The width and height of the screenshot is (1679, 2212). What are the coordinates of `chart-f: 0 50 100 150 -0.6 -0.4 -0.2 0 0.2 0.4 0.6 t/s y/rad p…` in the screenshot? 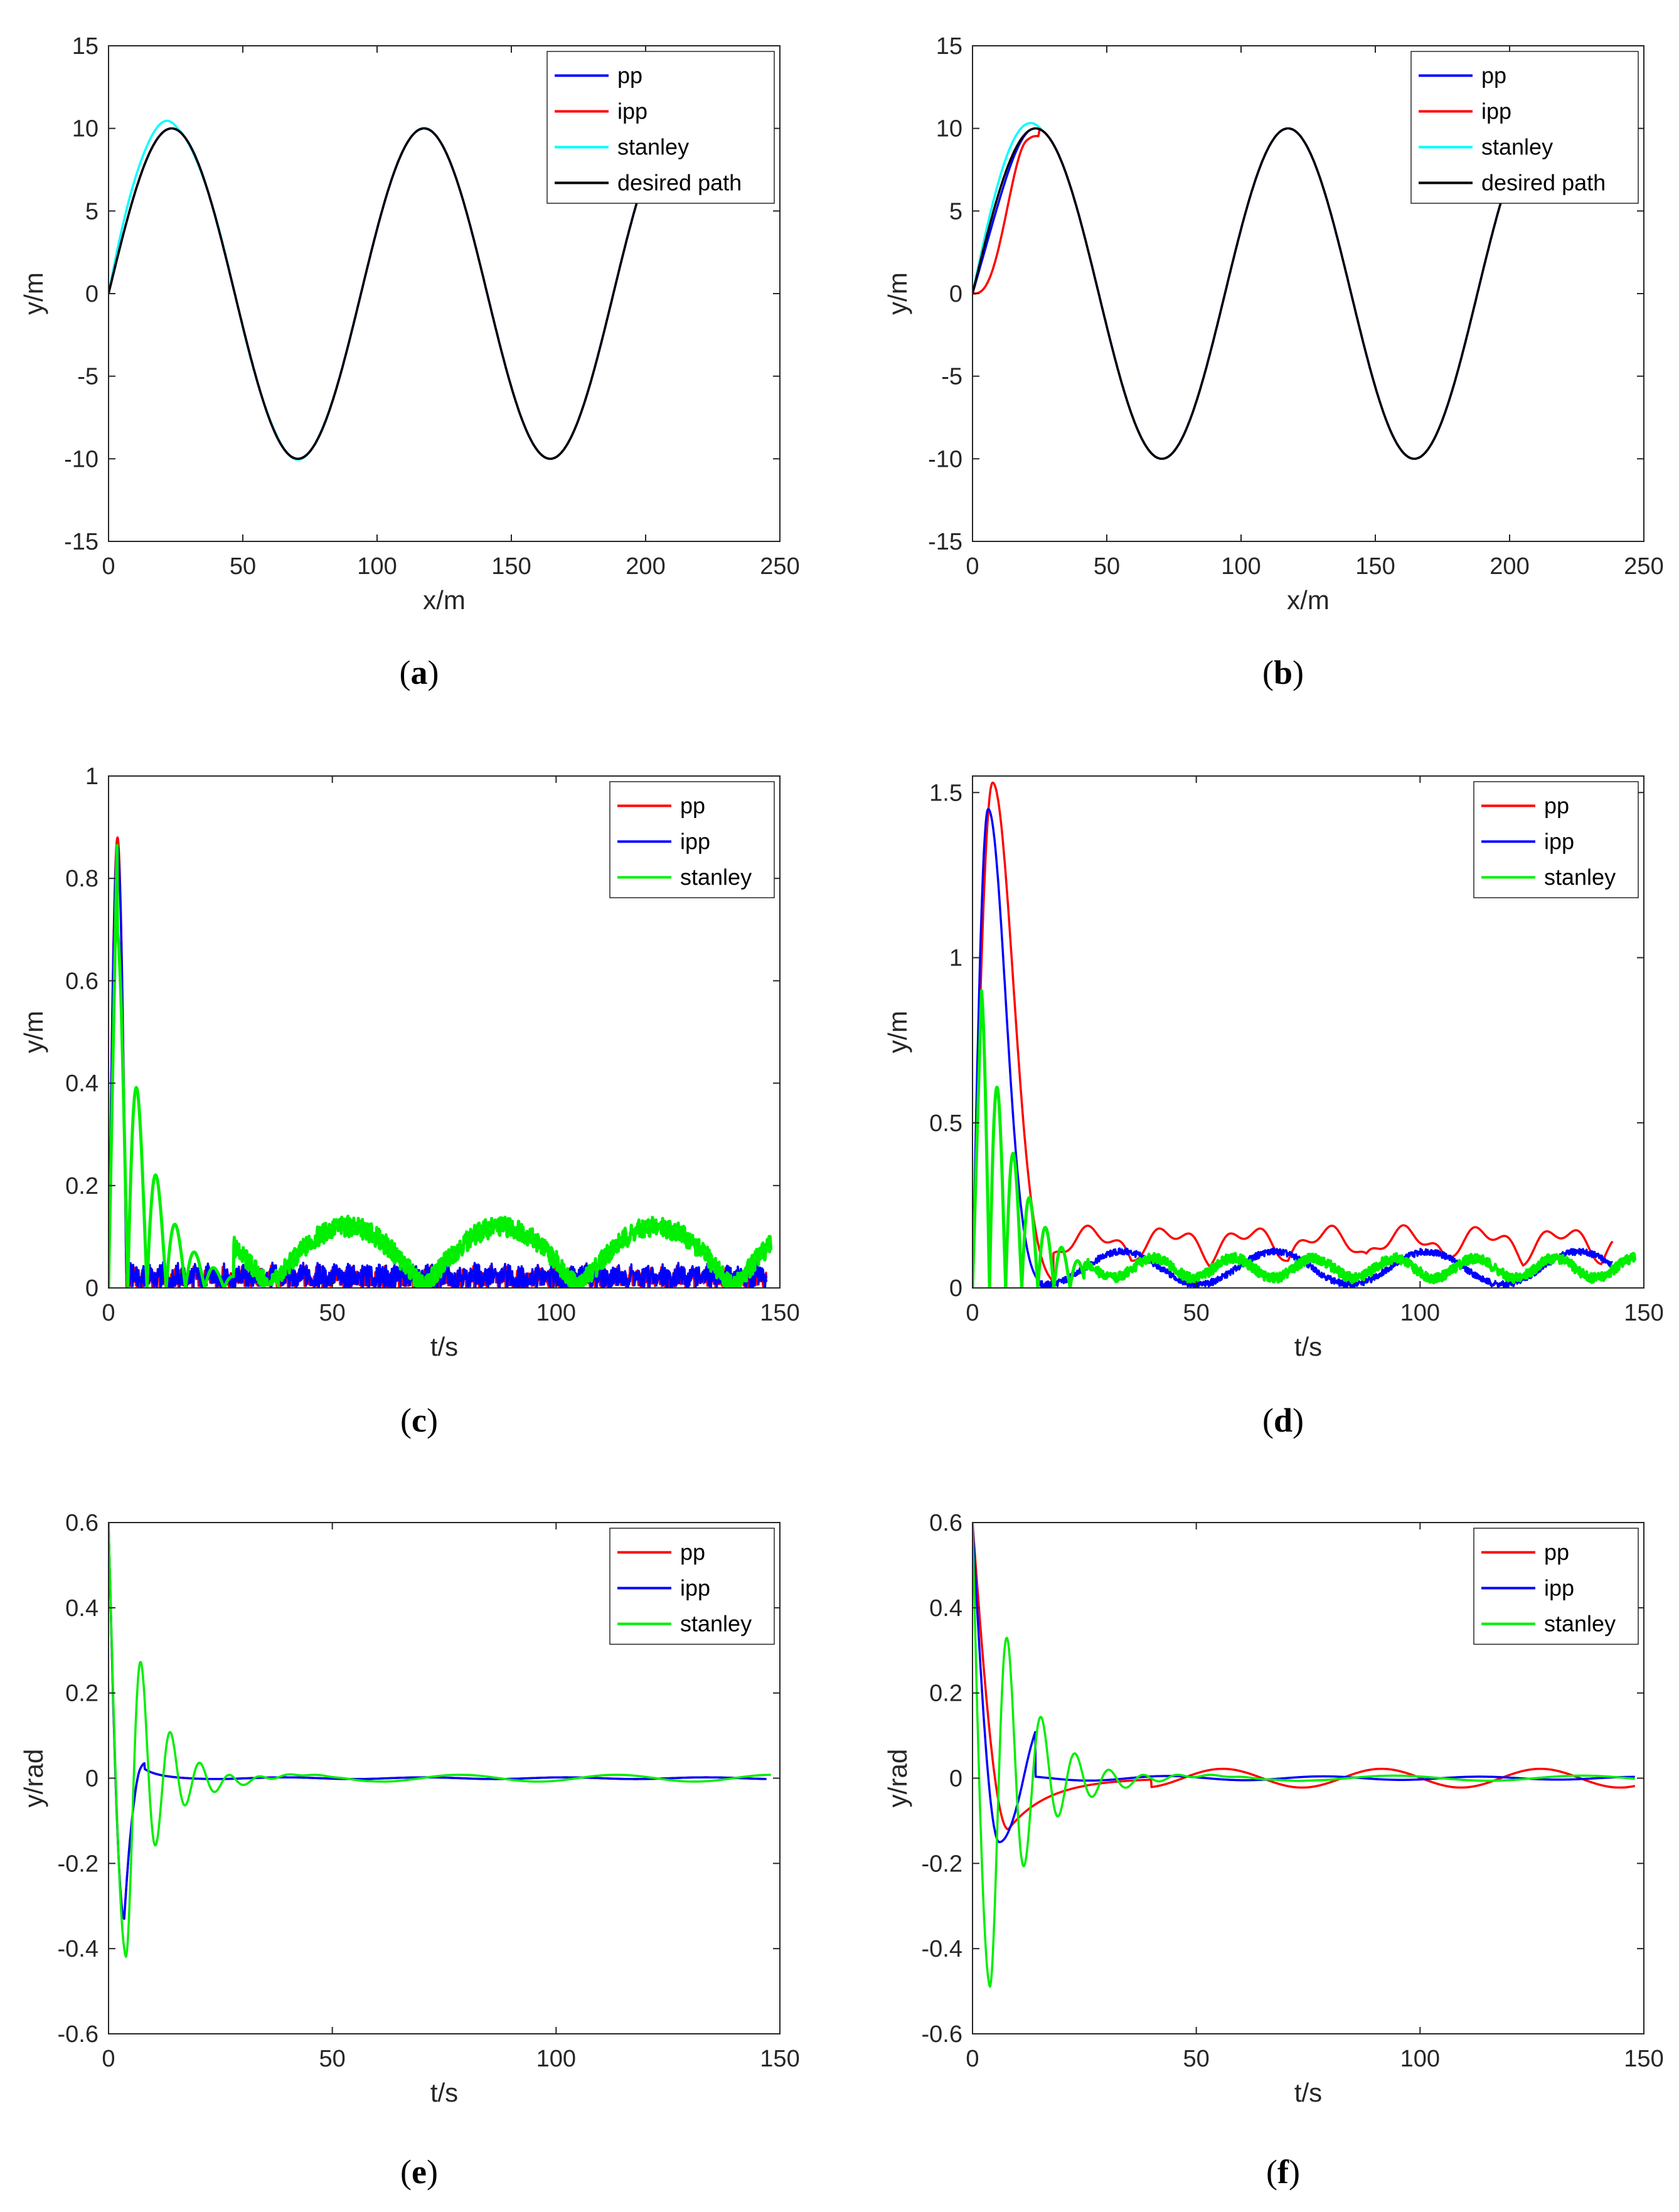 It's located at (1273, 1850).